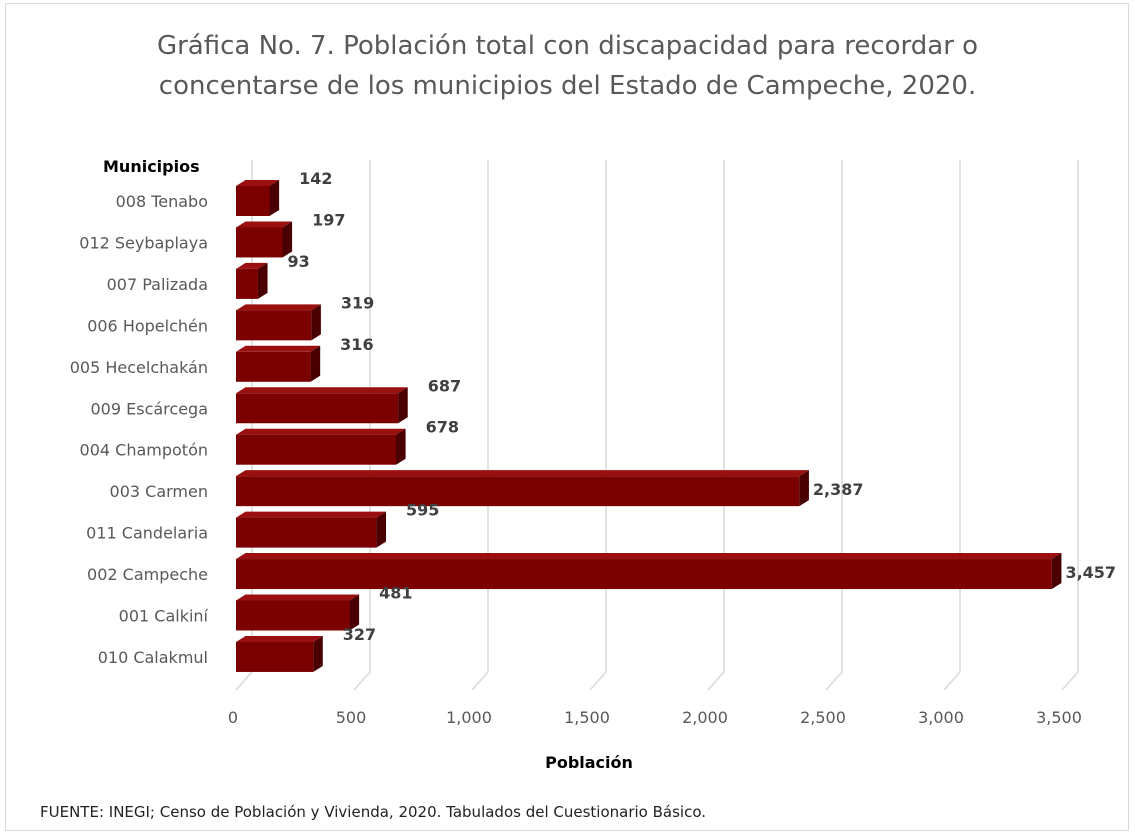  I want to click on x-tick-label: 2,500, so click(823, 717).